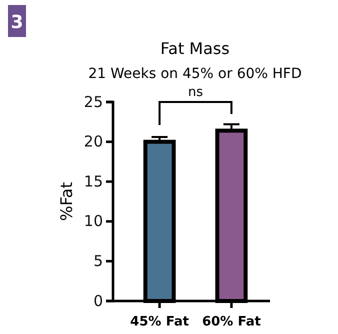  Describe the element at coordinates (159, 322) in the screenshot. I see `x-tick-label: 45% Fat` at that location.